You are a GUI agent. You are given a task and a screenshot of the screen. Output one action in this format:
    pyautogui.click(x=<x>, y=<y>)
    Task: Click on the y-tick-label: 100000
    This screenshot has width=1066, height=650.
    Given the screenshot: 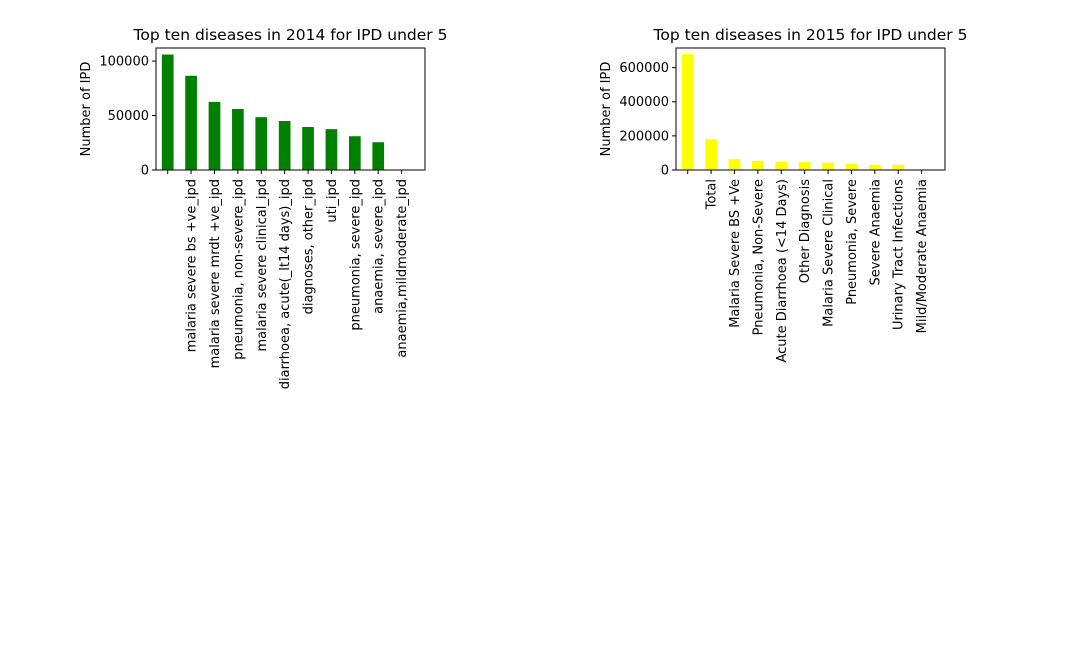 What is the action you would take?
    pyautogui.click(x=124, y=62)
    